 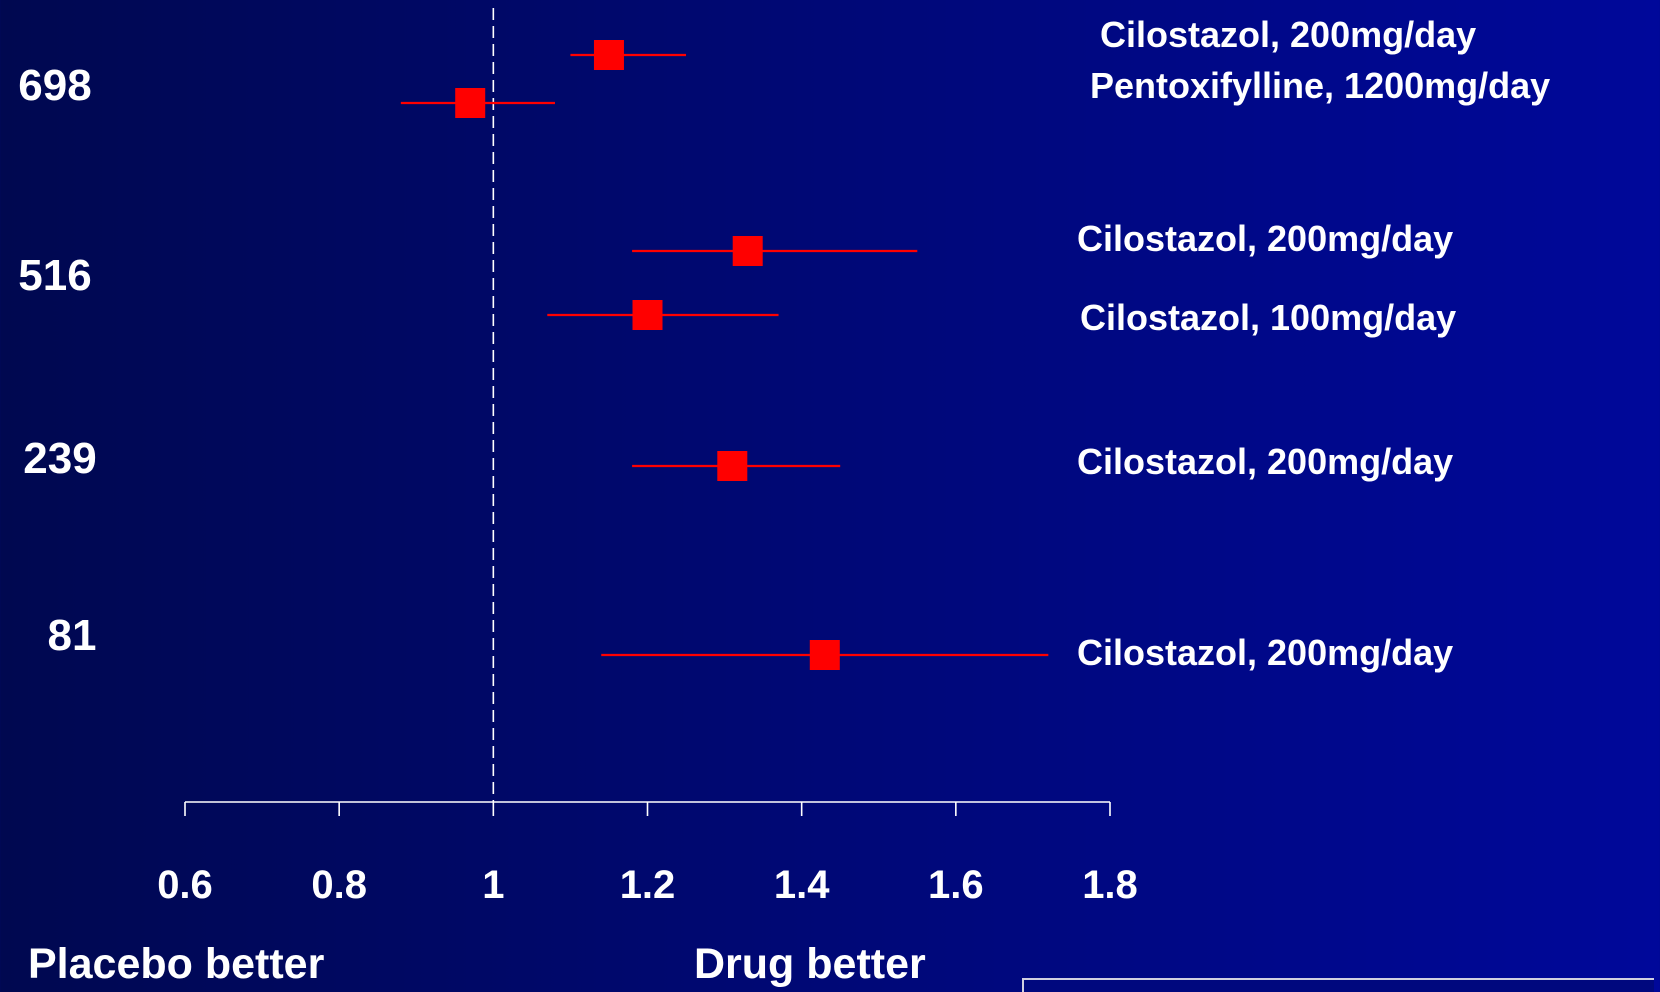 What do you see at coordinates (648, 885) in the screenshot?
I see `x-tick-label: 1.2` at bounding box center [648, 885].